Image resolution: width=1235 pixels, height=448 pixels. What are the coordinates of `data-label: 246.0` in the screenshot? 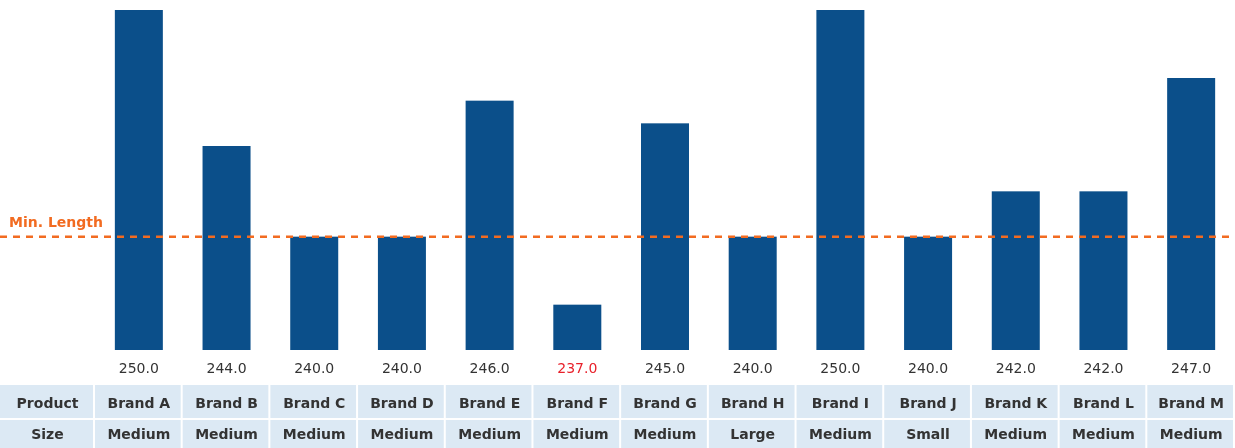 It's located at (489, 368).